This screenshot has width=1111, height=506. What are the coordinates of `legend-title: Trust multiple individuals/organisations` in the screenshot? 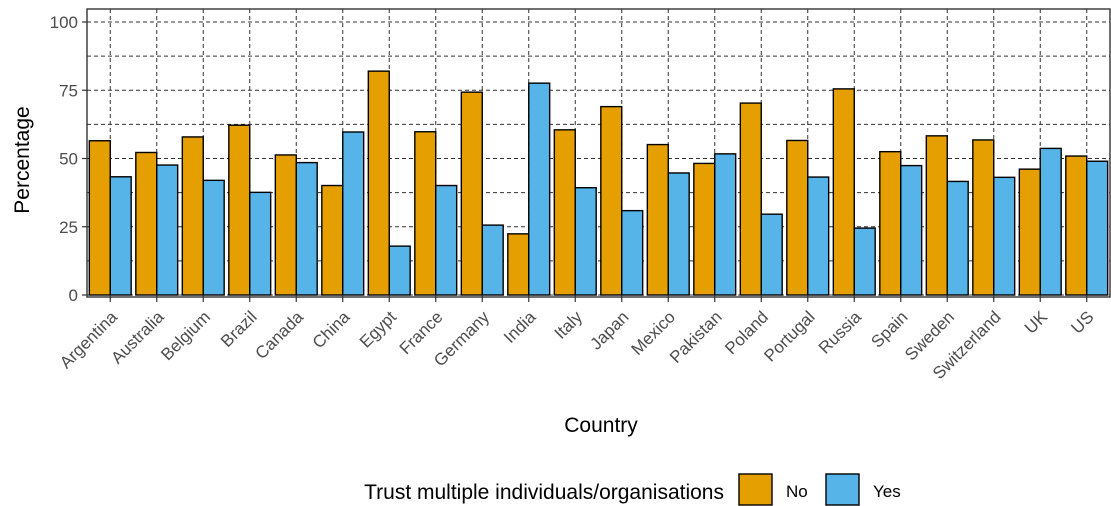 It's located at (544, 492).